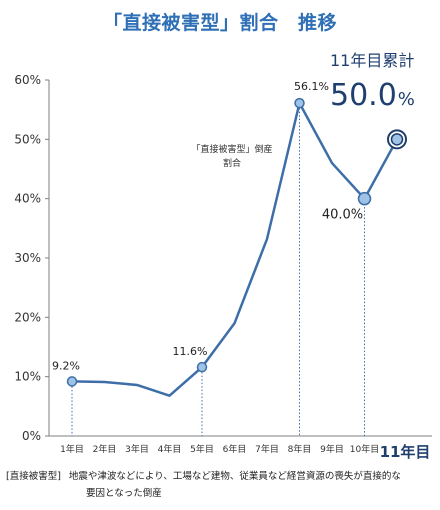 The image size is (440, 510). I want to click on cumulative-label: 11年目累計, so click(372, 60).